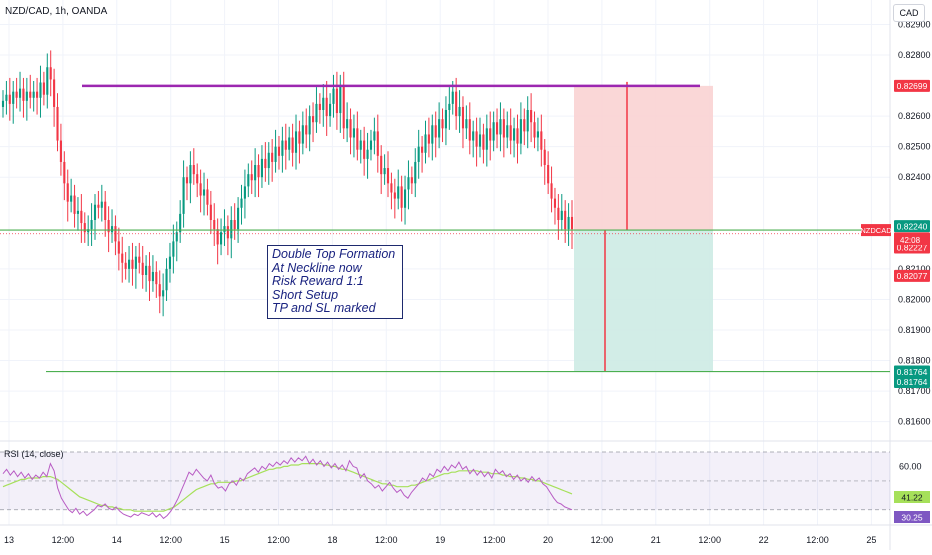 The height and width of the screenshot is (555, 932). I want to click on position-zones, so click(643, 226).